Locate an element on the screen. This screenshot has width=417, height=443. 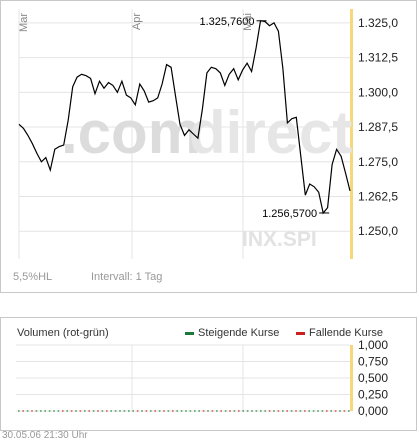
y-tick-label: 1.250,0 is located at coordinates (378, 231).